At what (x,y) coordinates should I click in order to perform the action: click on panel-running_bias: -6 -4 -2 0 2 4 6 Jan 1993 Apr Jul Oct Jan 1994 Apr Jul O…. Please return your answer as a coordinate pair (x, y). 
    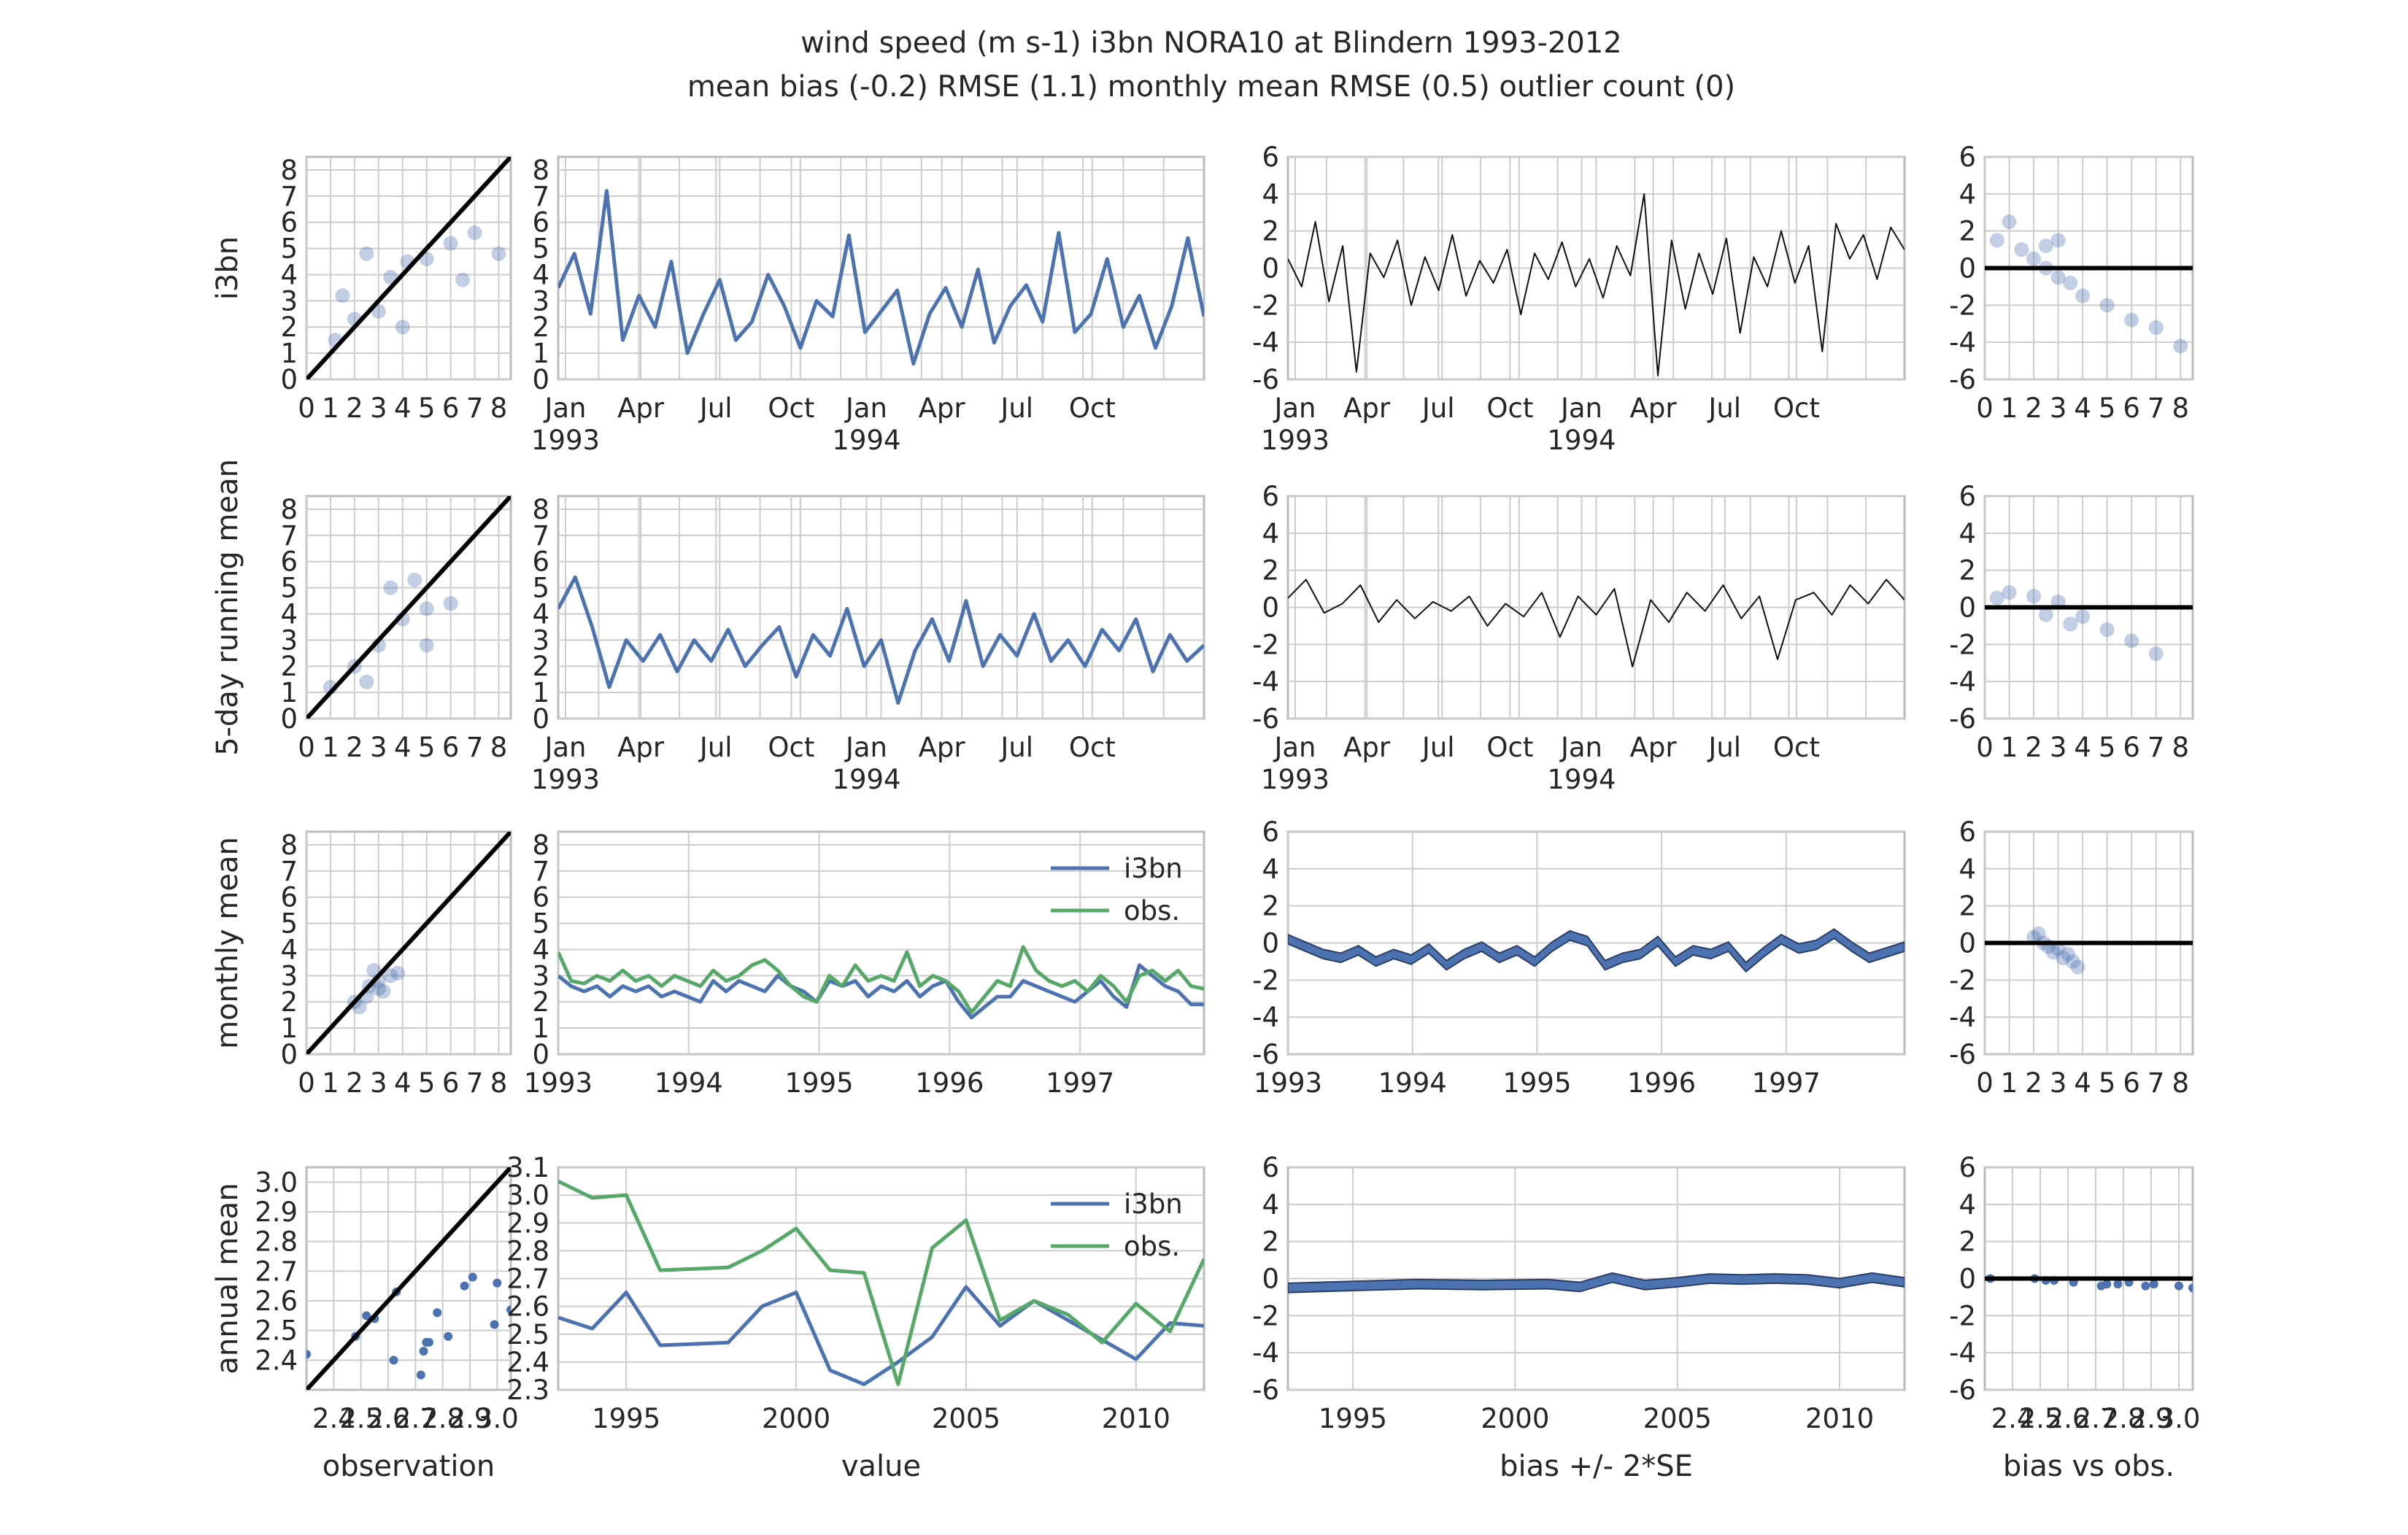
    Looking at the image, I should click on (1579, 638).